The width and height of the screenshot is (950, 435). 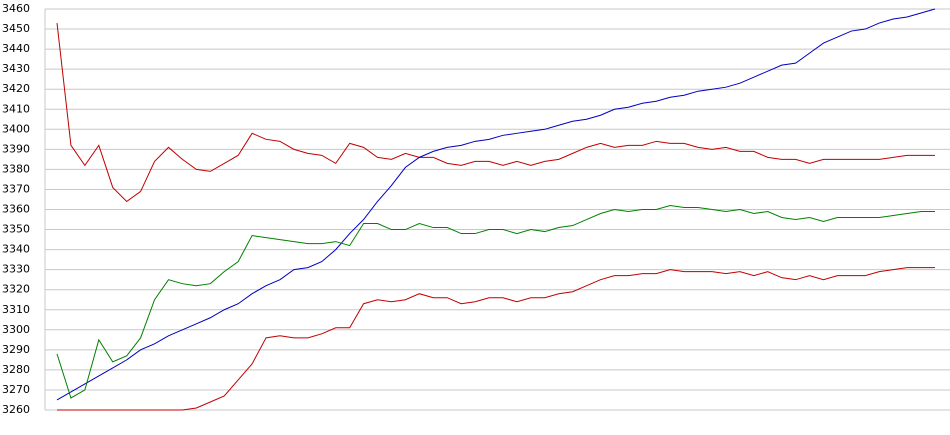 I want to click on y-tick-label: 3290, so click(x=16, y=349).